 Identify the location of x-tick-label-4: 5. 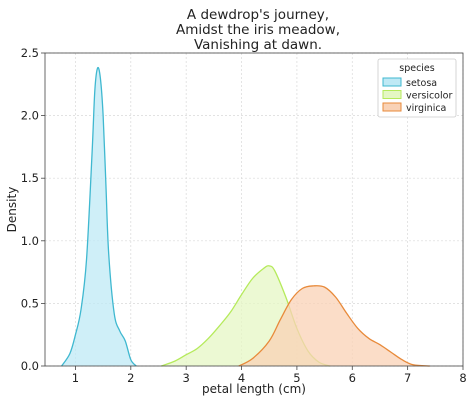
(296, 378).